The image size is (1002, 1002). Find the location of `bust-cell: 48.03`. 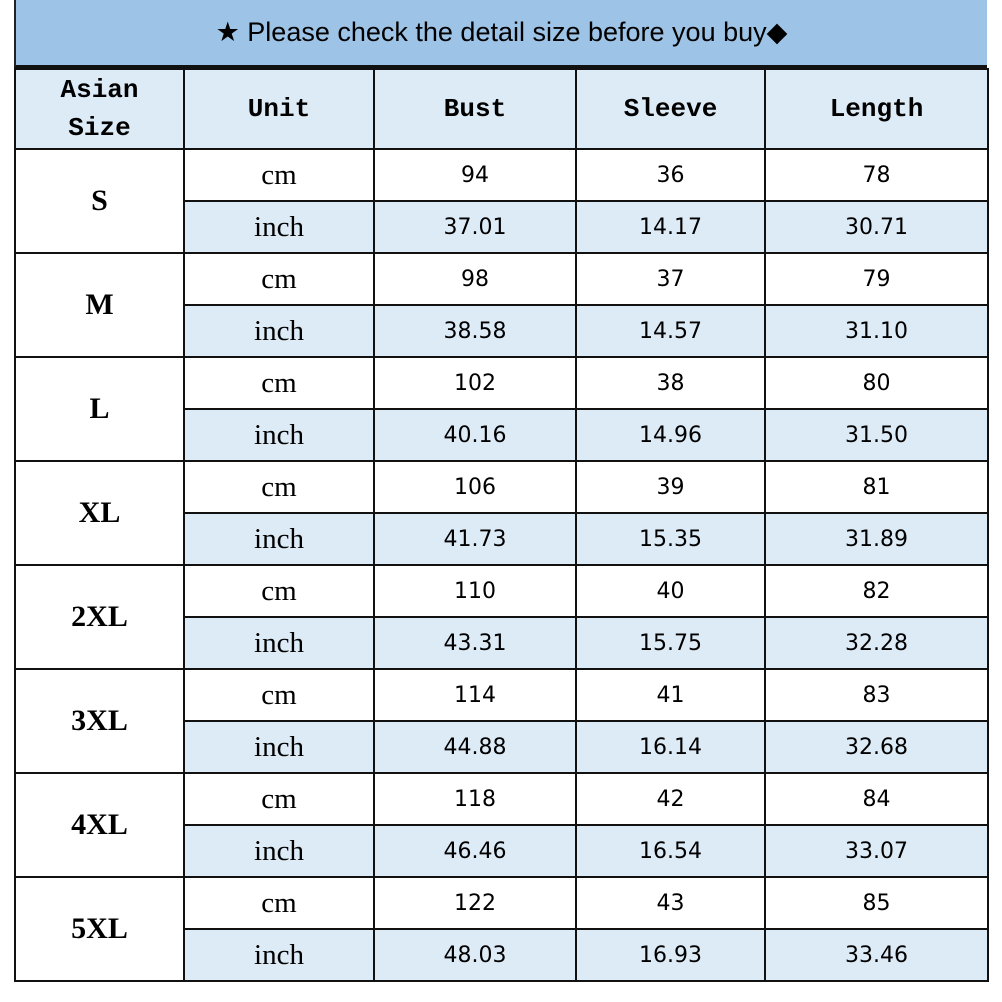

bust-cell: 48.03 is located at coordinates (475, 955).